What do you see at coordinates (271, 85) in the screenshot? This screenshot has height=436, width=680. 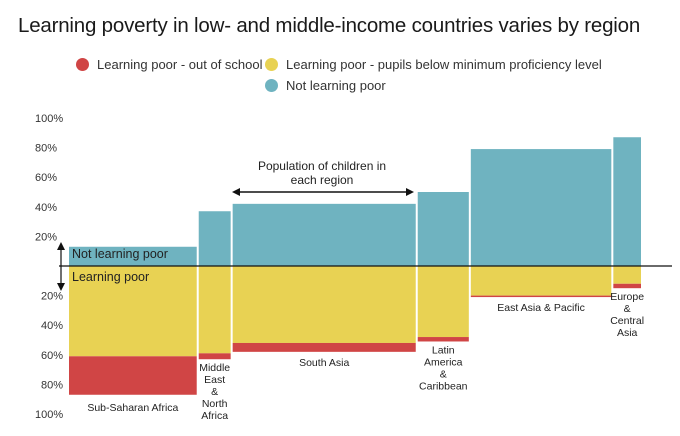 I see `legend-swatch-blue` at bounding box center [271, 85].